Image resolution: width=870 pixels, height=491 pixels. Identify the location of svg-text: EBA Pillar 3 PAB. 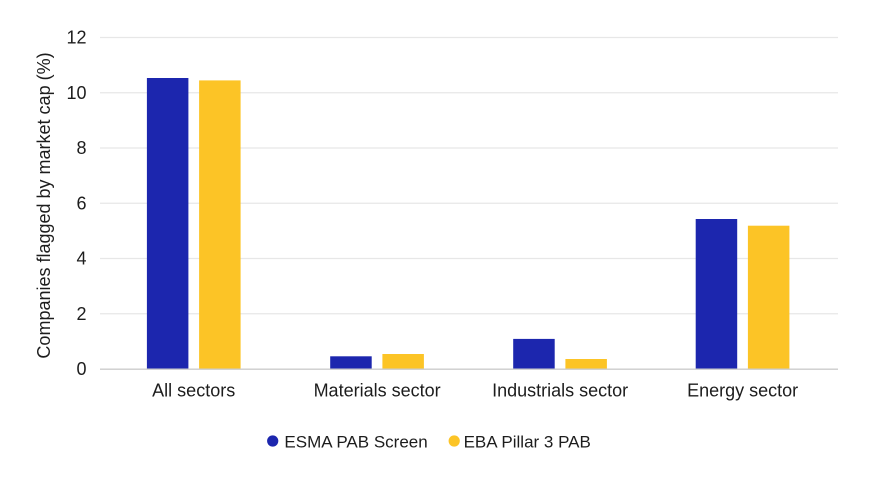
(527, 442).